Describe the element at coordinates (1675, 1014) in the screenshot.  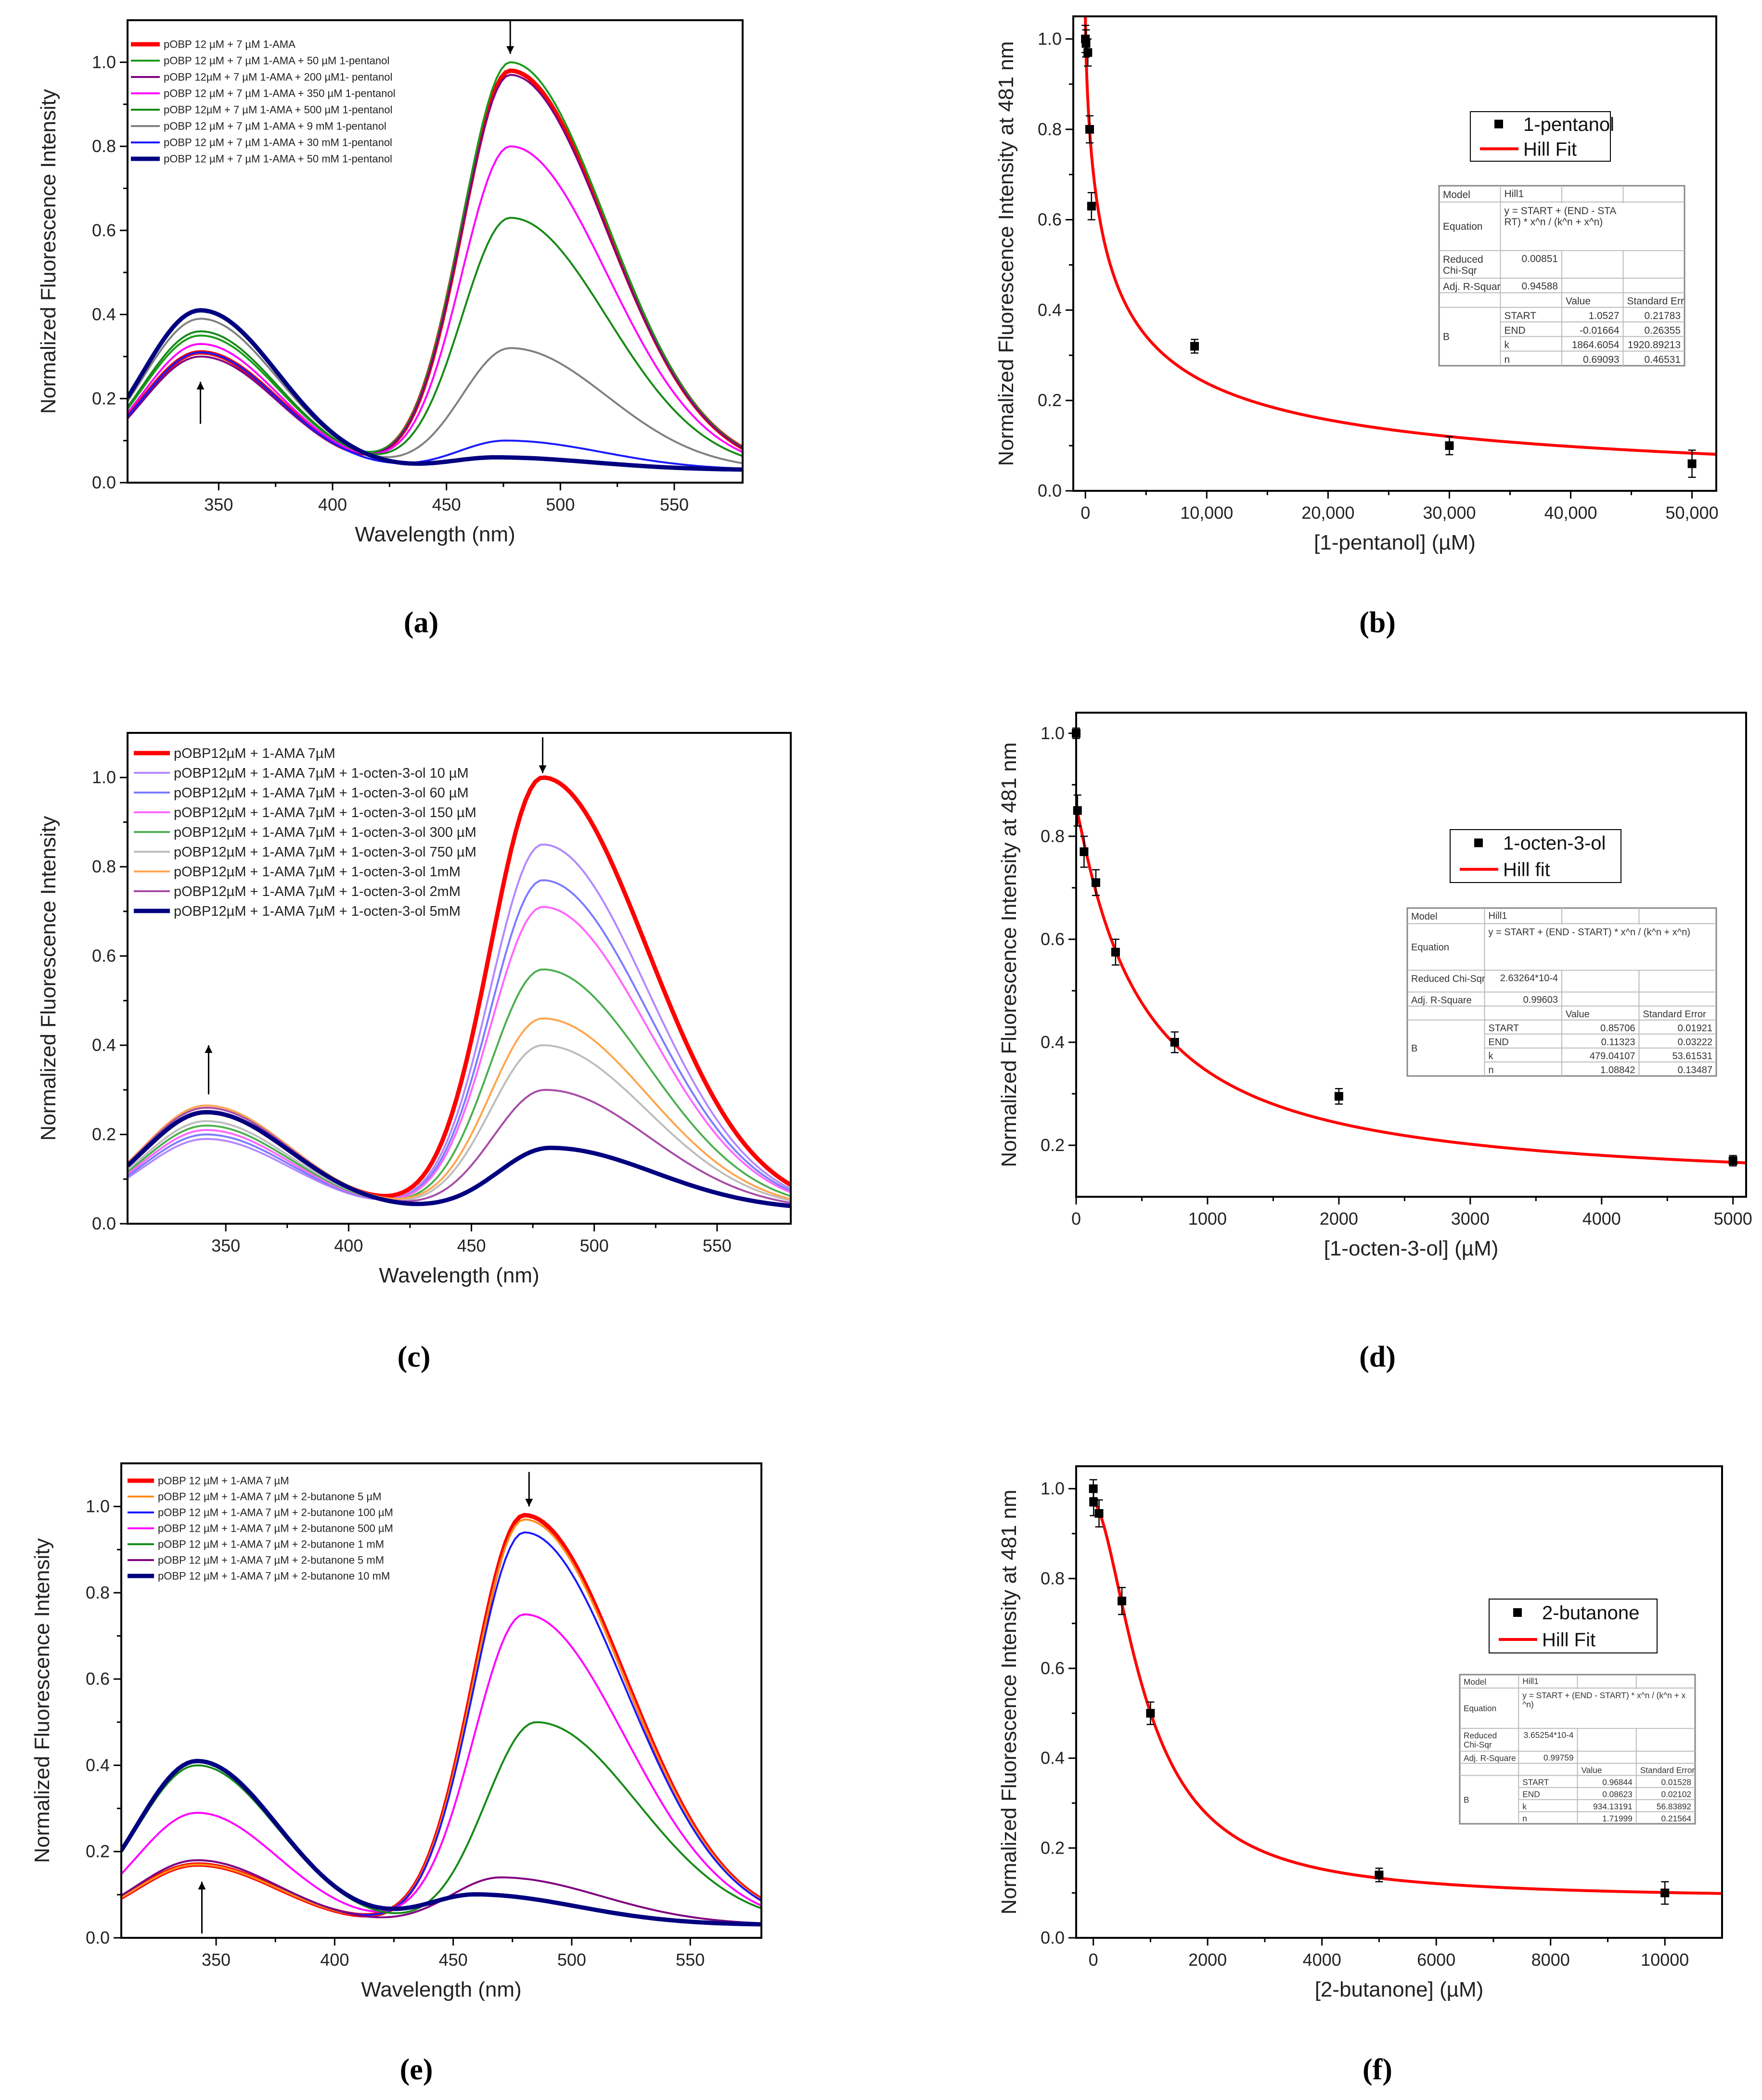
I see `table-header: Standard Error` at that location.